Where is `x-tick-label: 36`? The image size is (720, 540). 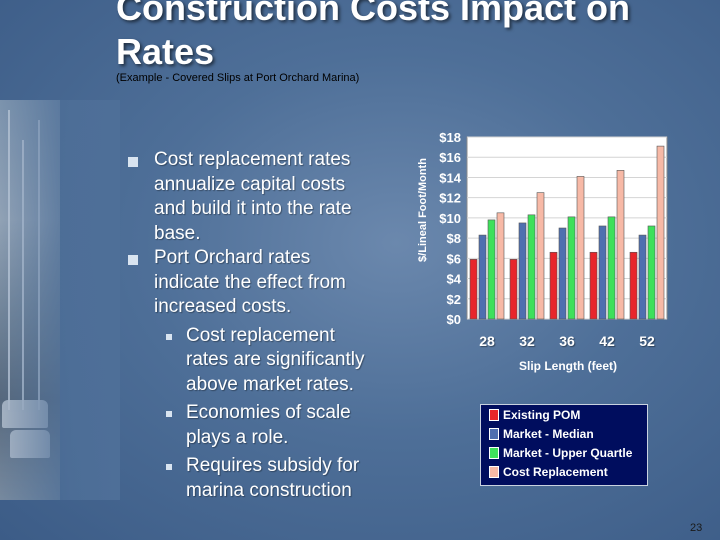 x-tick-label: 36 is located at coordinates (567, 341).